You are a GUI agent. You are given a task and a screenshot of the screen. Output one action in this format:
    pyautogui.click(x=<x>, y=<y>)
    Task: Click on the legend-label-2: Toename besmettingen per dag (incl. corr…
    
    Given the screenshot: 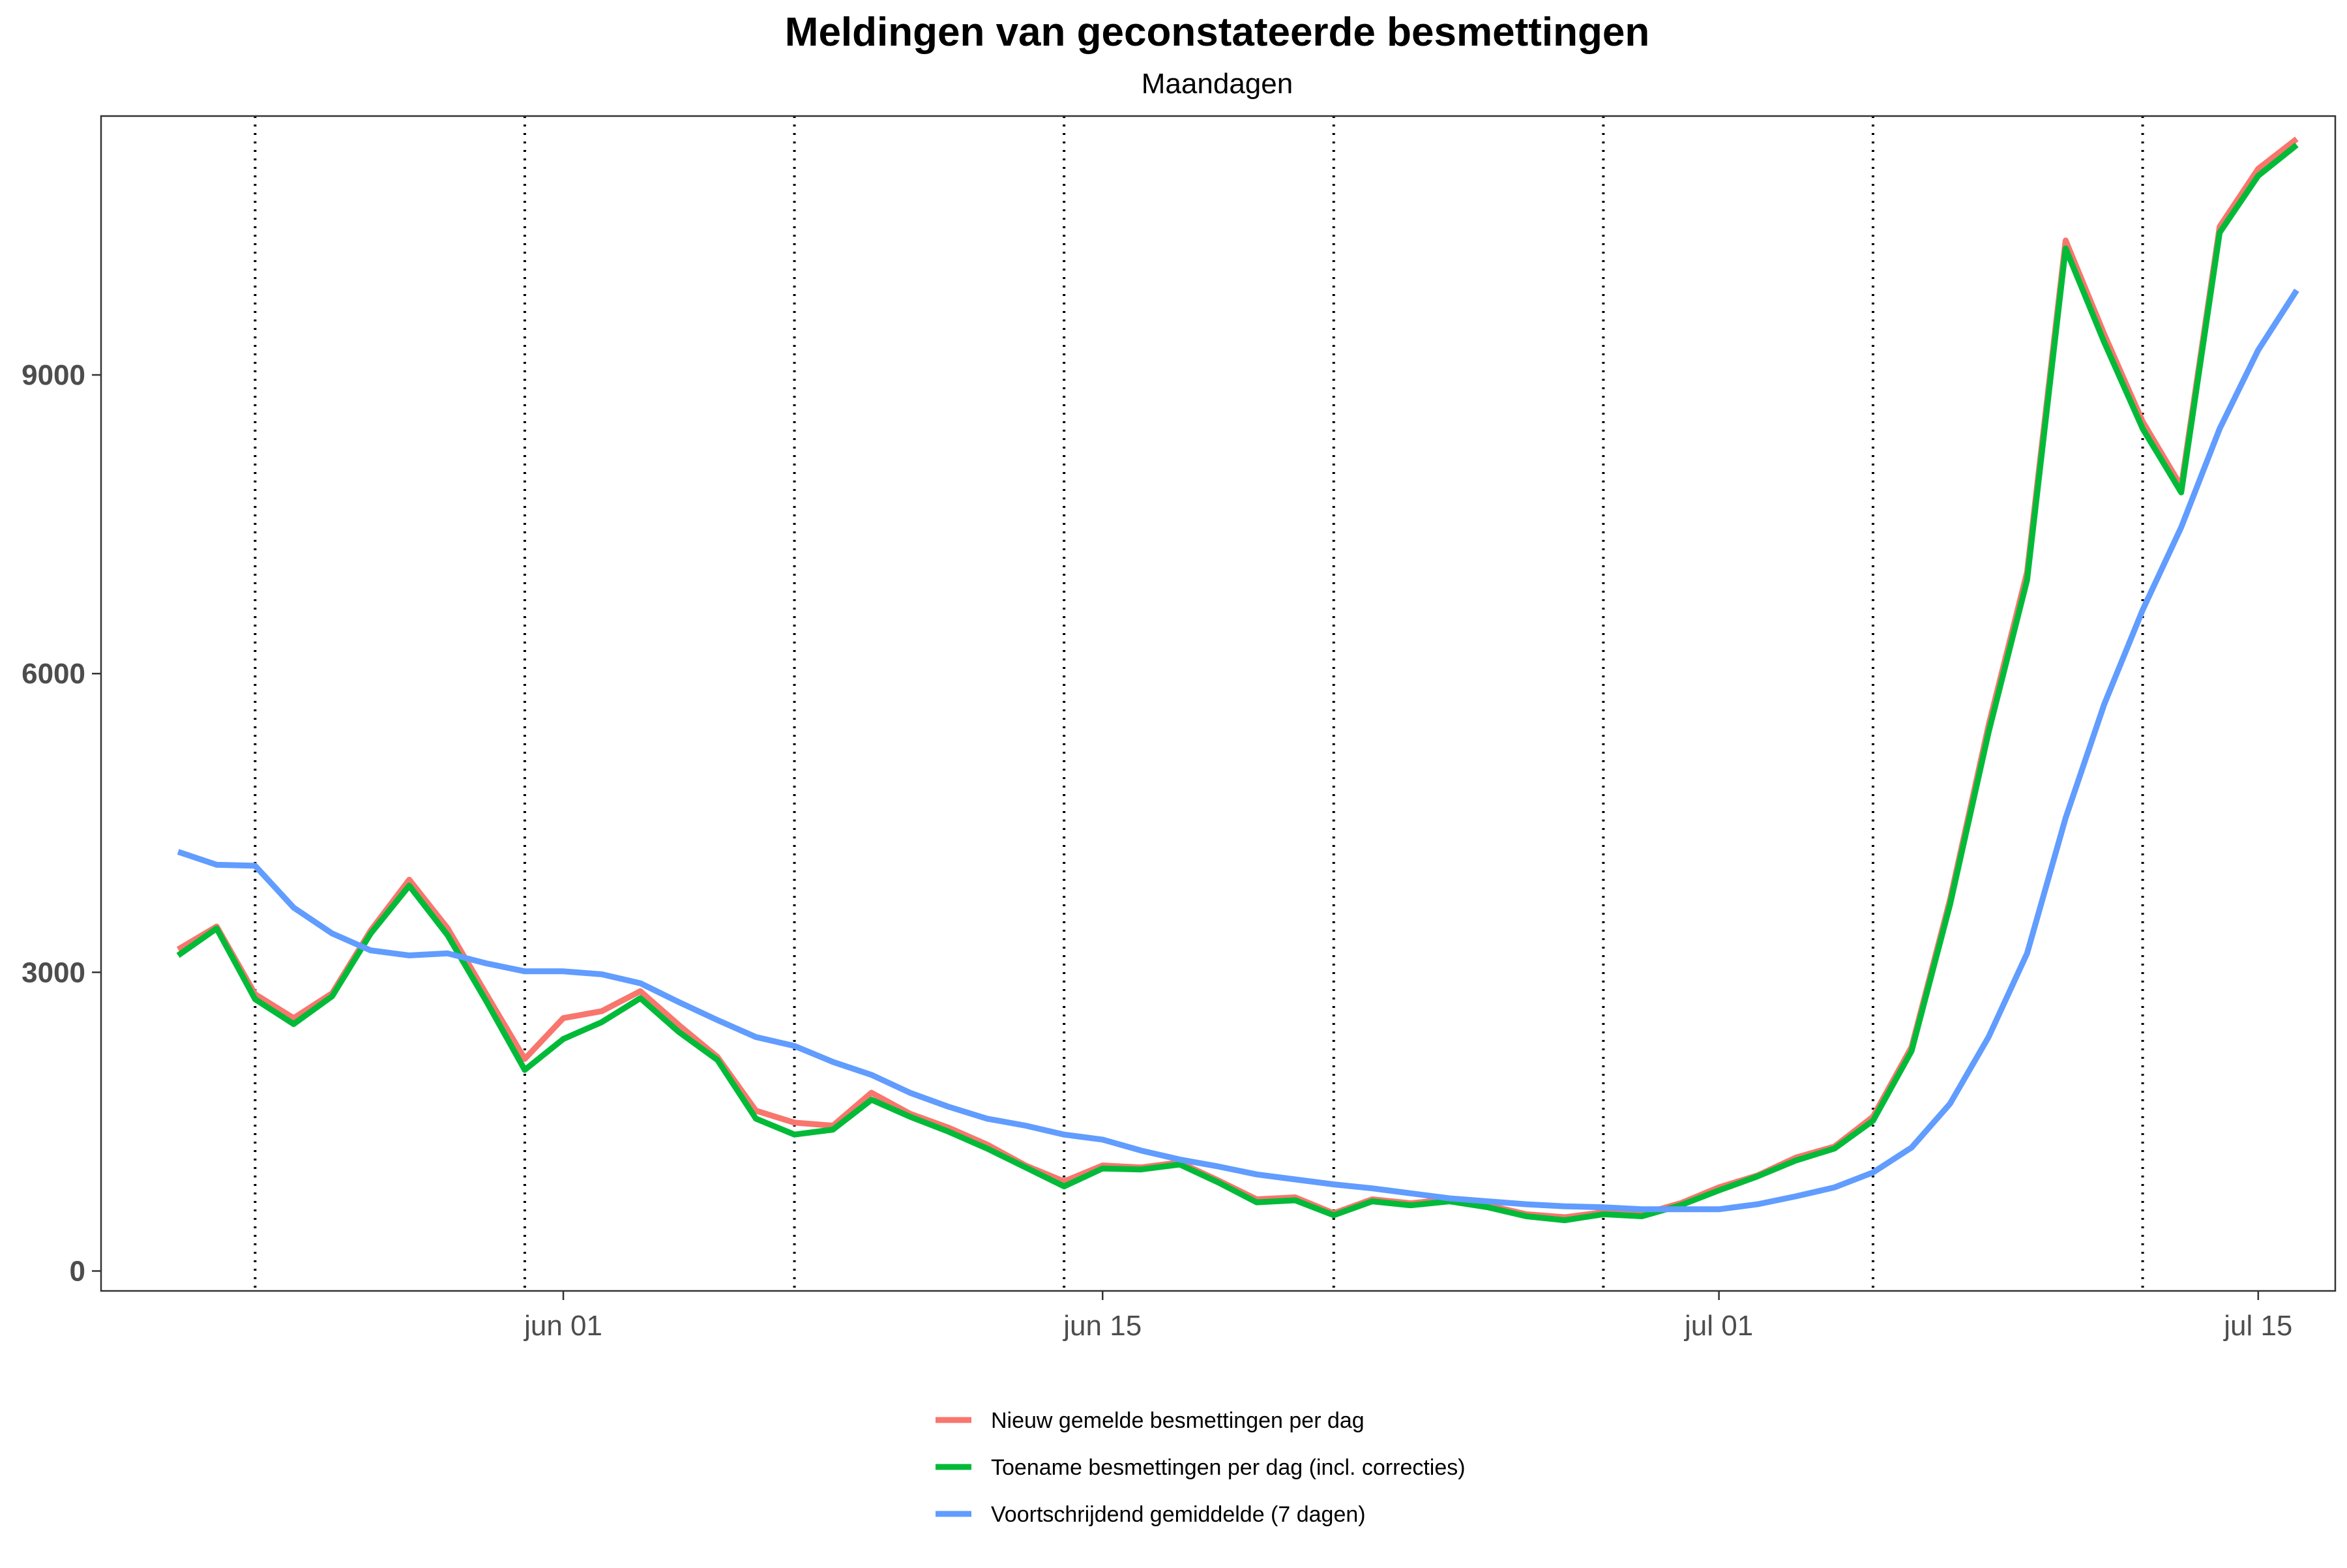 What is the action you would take?
    pyautogui.click(x=1228, y=1468)
    